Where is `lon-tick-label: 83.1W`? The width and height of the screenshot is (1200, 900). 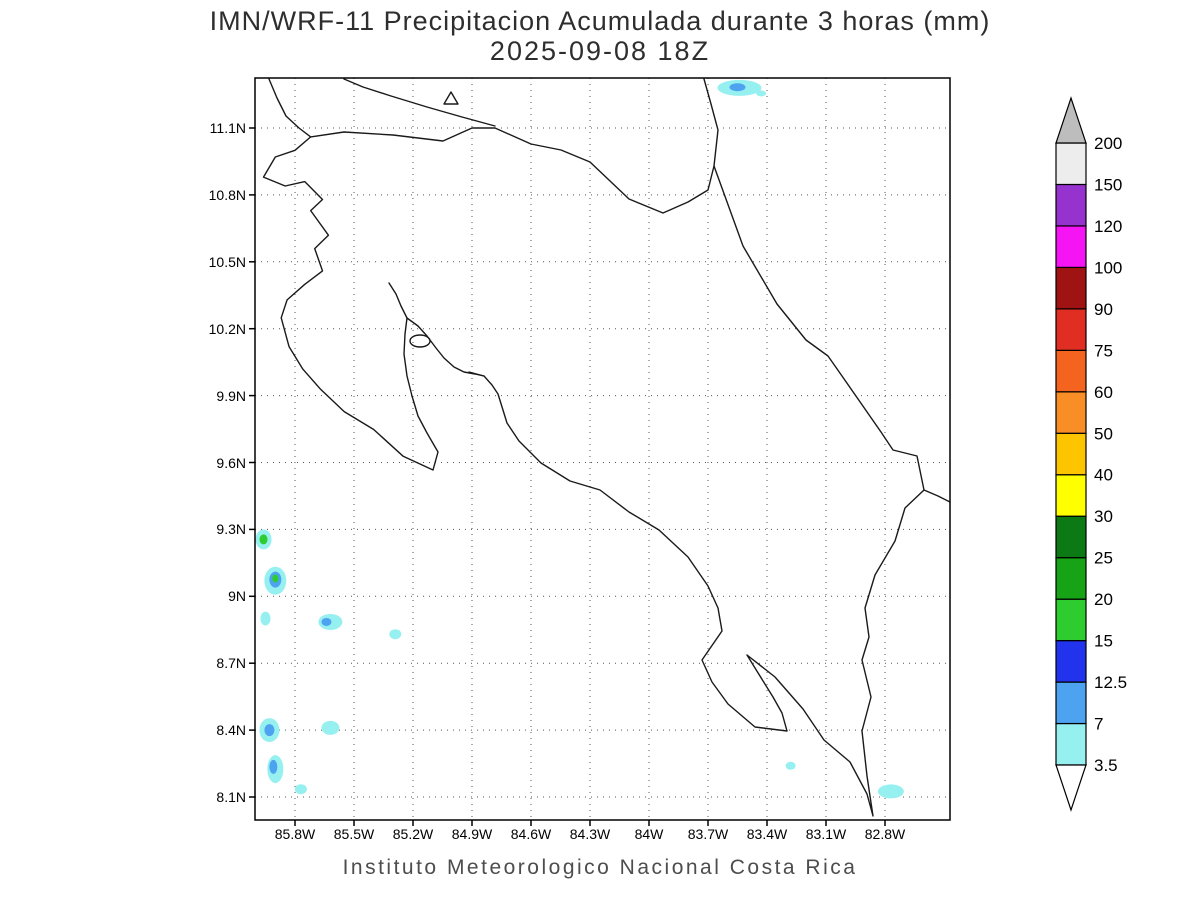 lon-tick-label: 83.1W is located at coordinates (826, 834).